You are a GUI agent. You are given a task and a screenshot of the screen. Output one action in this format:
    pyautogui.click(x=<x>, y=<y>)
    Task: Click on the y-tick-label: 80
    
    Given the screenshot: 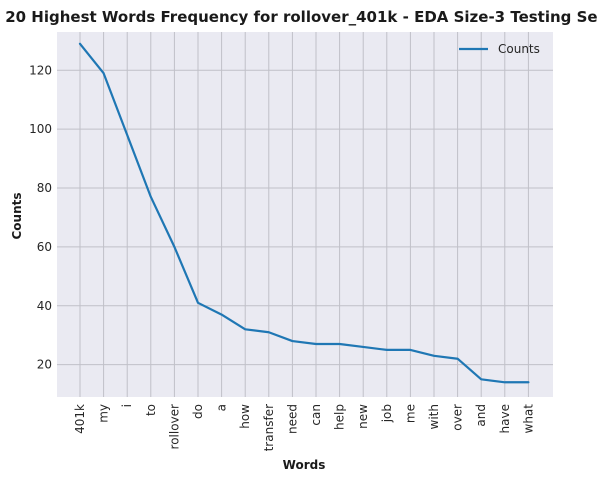 What is the action you would take?
    pyautogui.click(x=44, y=188)
    